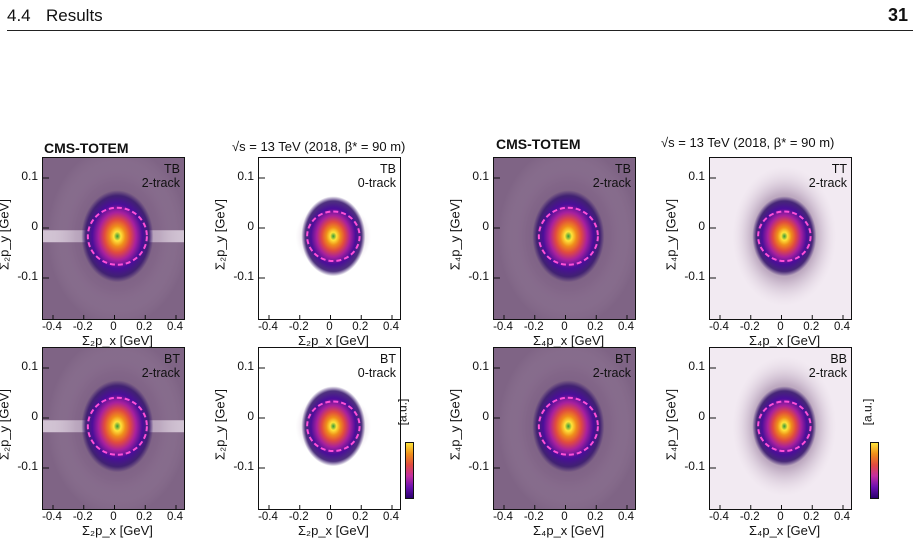 This screenshot has width=920, height=545. Describe the element at coordinates (319, 146) in the screenshot. I see `run-info-left: √s = 13 TeV (2018, β* = 90 m)` at that location.